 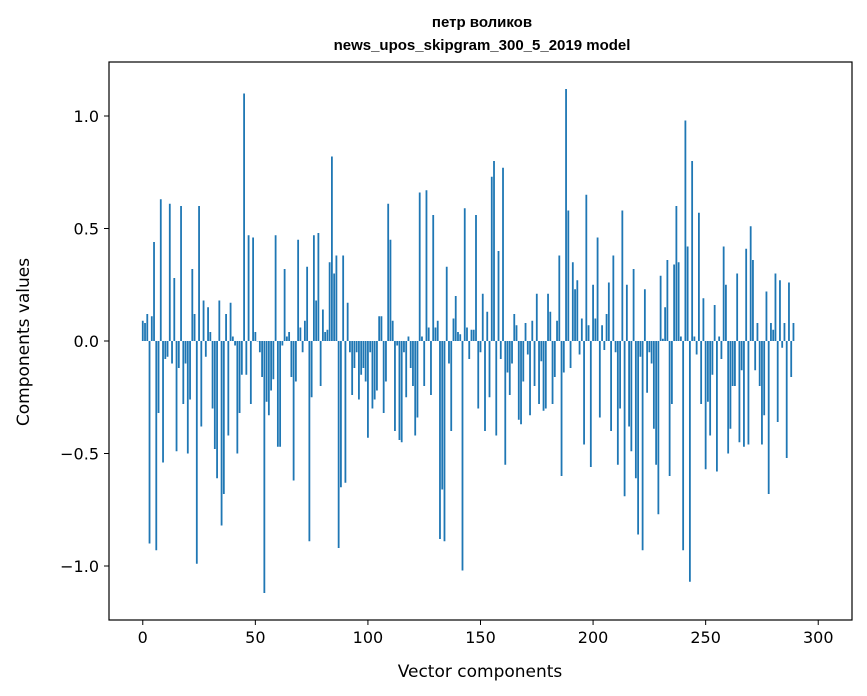 What do you see at coordinates (480, 637) in the screenshot?
I see `x-tick-label: 150` at bounding box center [480, 637].